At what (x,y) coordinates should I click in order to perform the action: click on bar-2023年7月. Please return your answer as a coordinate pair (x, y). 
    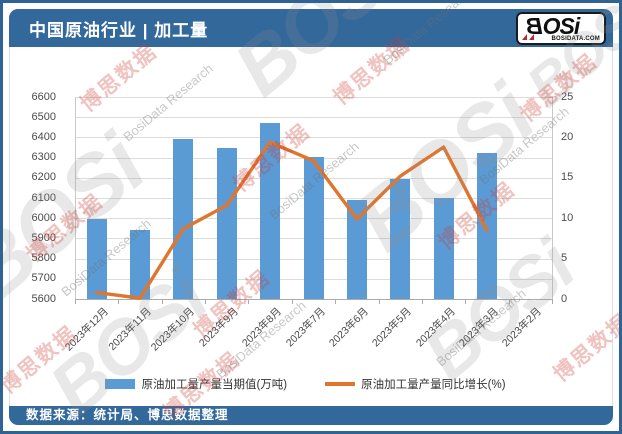
    Looking at the image, I should click on (313, 227).